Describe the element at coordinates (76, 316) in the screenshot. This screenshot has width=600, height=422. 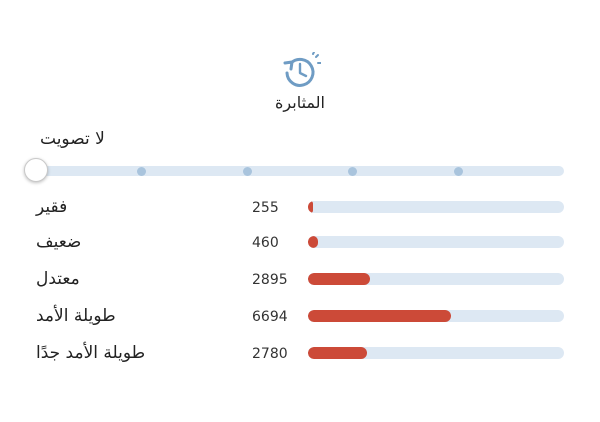
I see `rating-label: طويلة الأمد` at that location.